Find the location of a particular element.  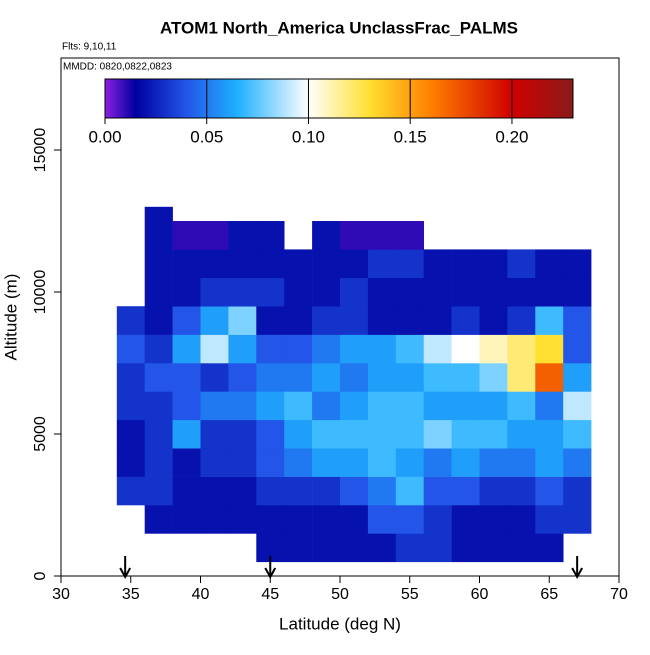

dates-note: MMDD: 0820,0822,0823 is located at coordinates (117, 67).